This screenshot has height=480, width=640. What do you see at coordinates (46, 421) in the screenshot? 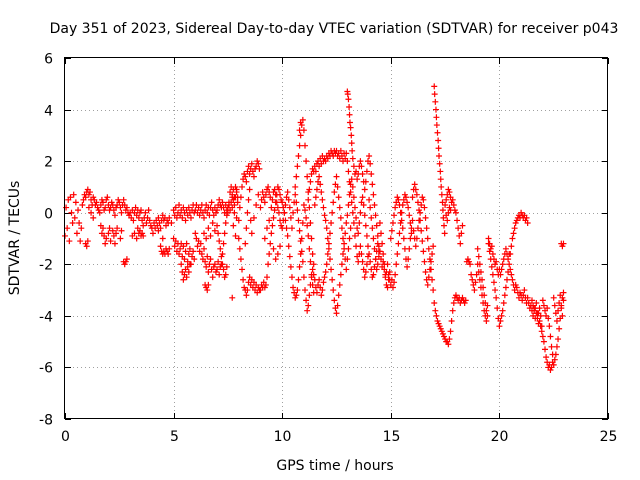
I see `y-tick-label: -8` at bounding box center [46, 421].